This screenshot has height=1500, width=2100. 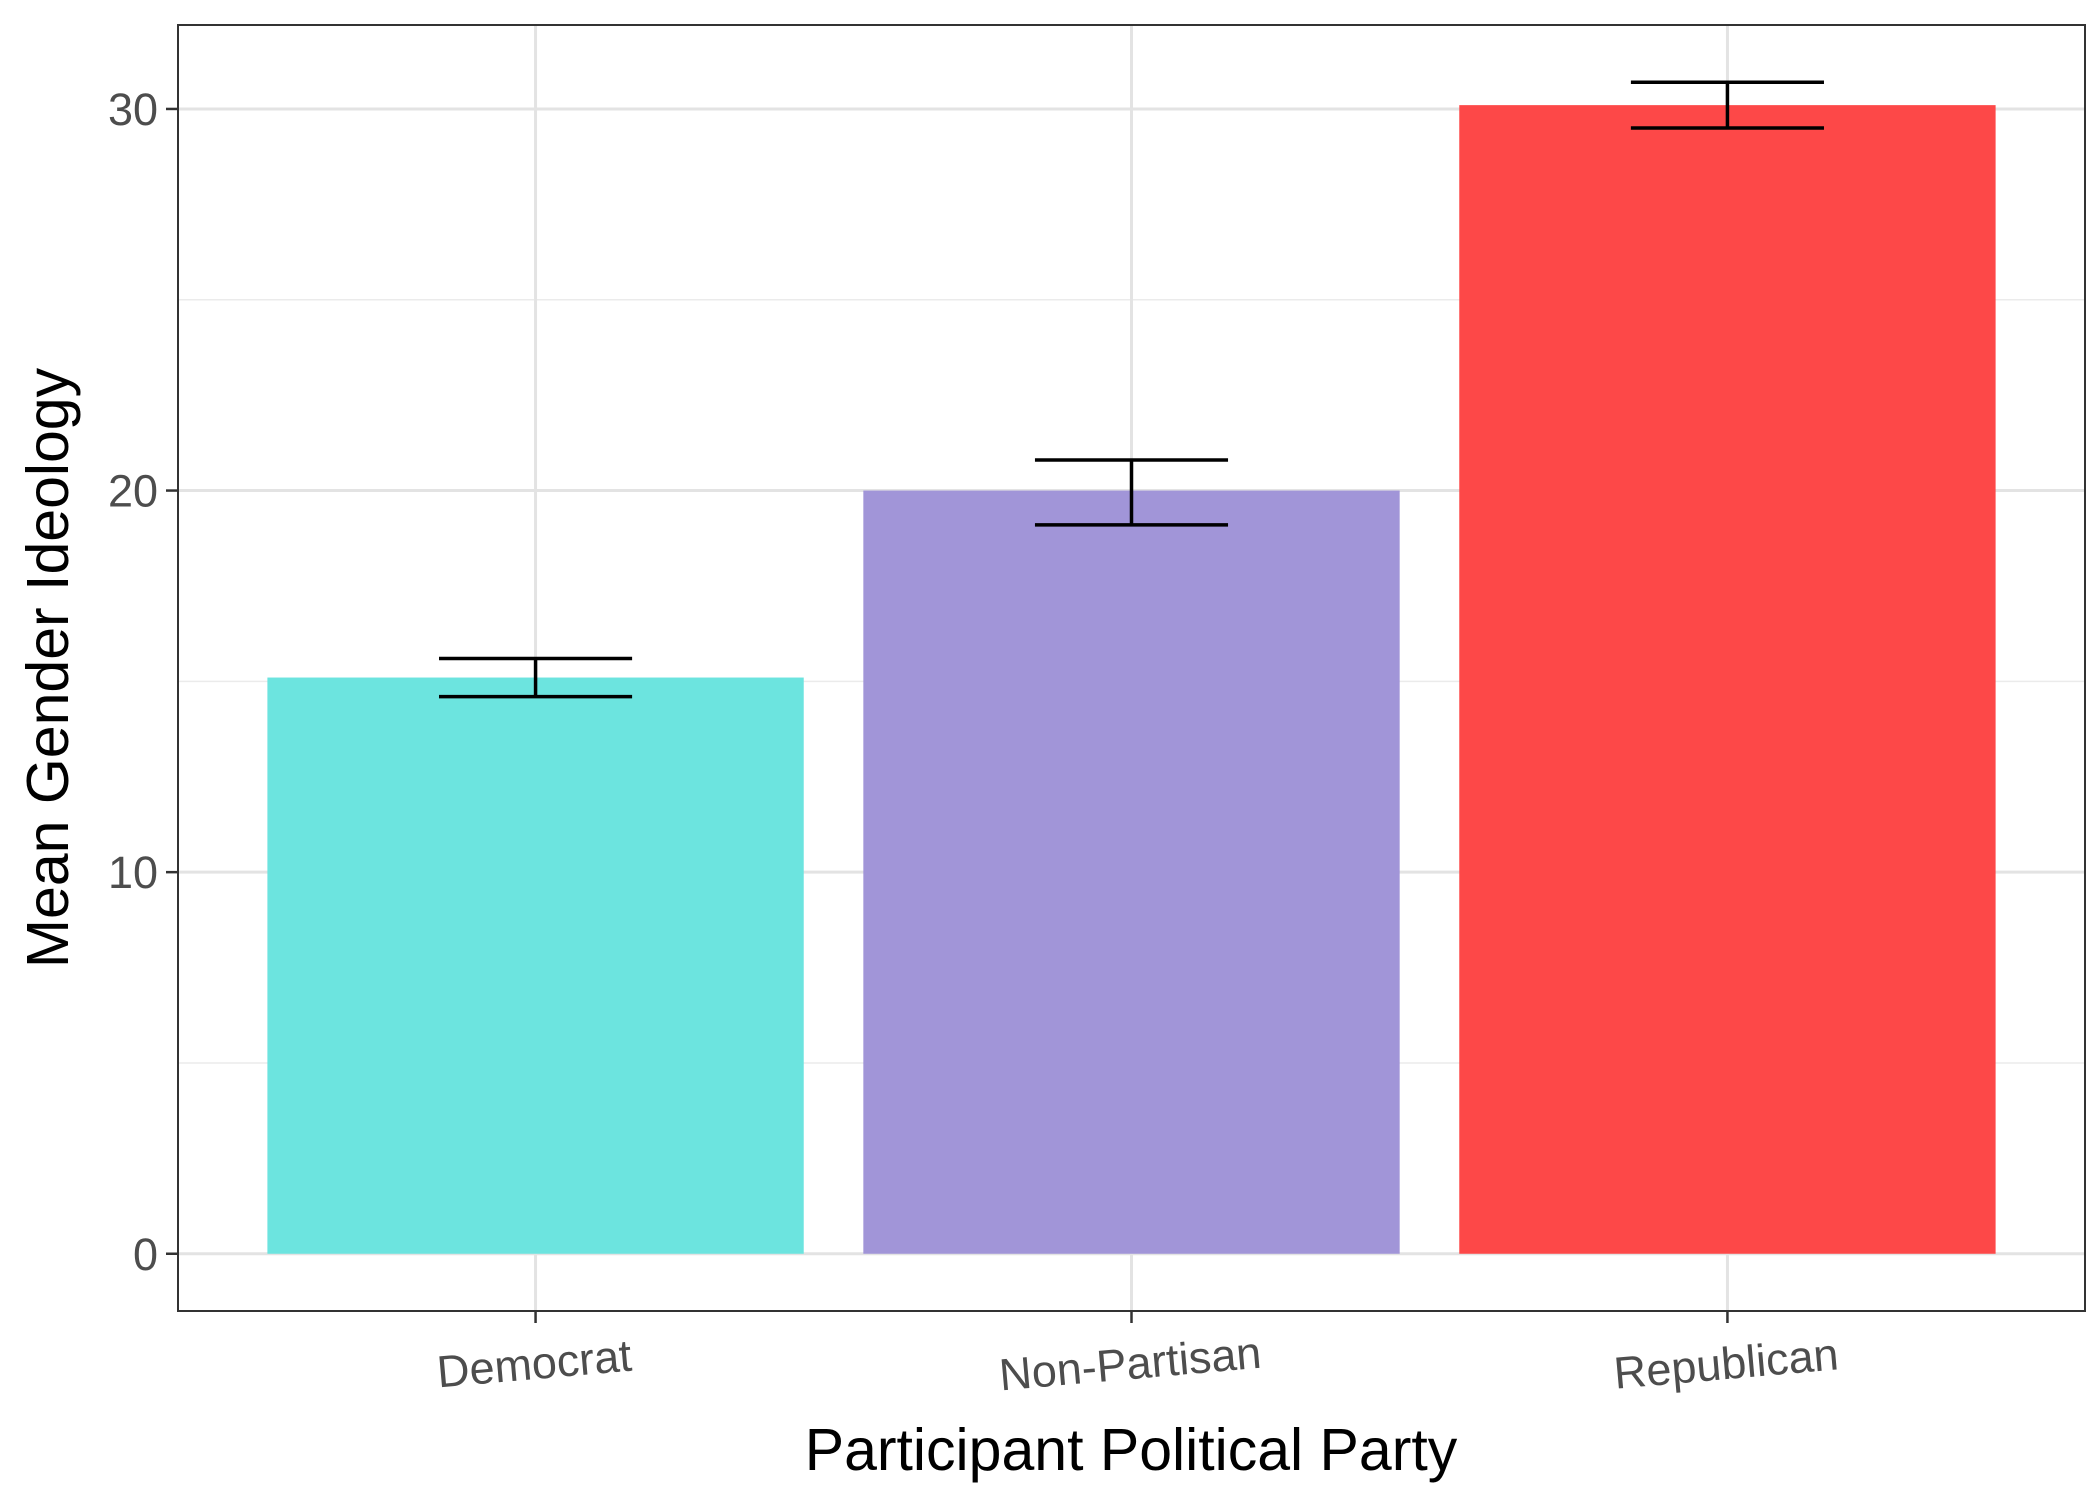 What do you see at coordinates (1130, 1364) in the screenshot?
I see `x-tick-label: Non-Partisan` at bounding box center [1130, 1364].